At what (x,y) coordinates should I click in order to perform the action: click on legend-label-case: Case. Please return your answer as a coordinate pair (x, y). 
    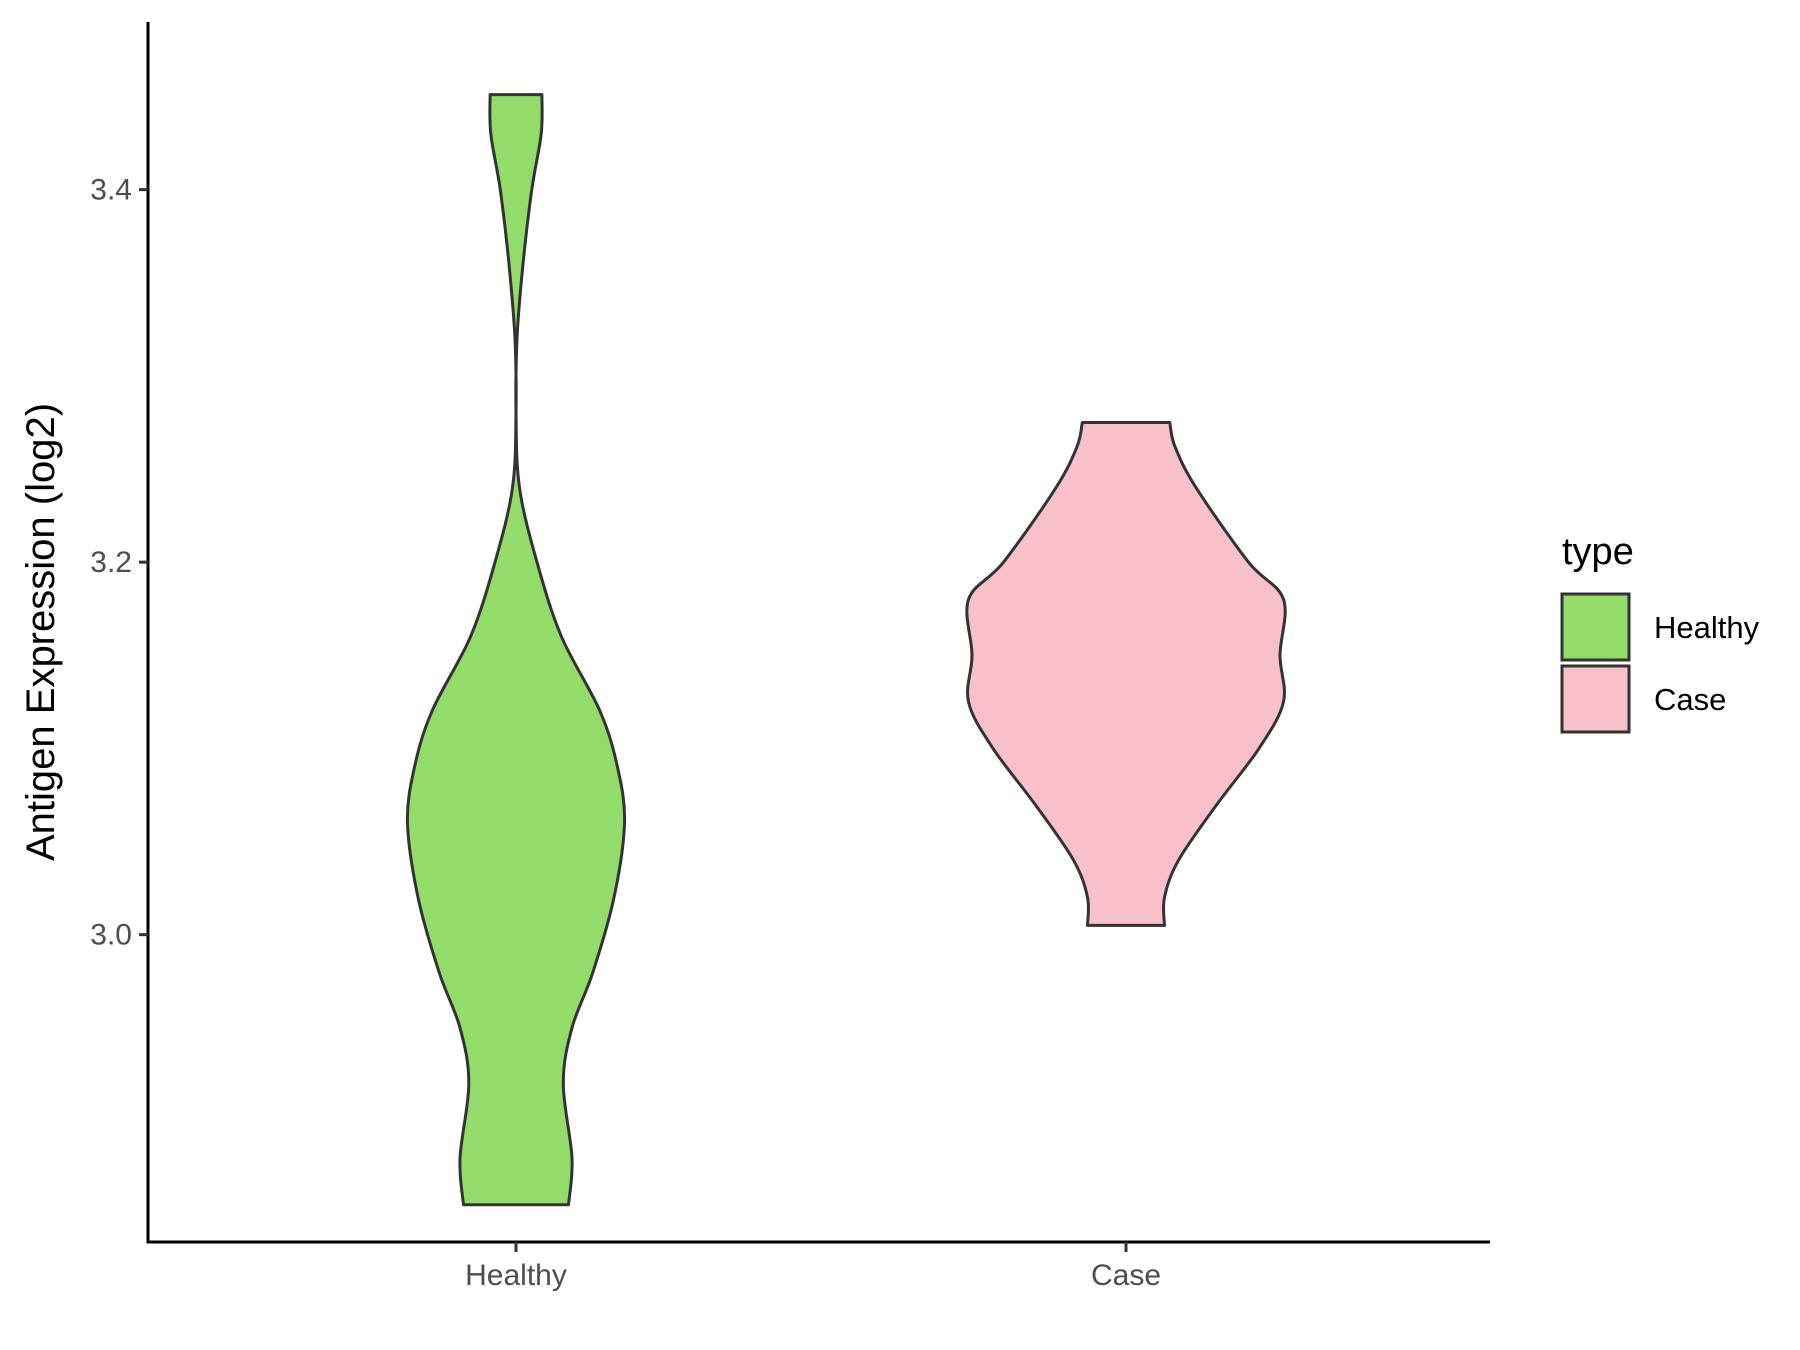
    Looking at the image, I should click on (1690, 699).